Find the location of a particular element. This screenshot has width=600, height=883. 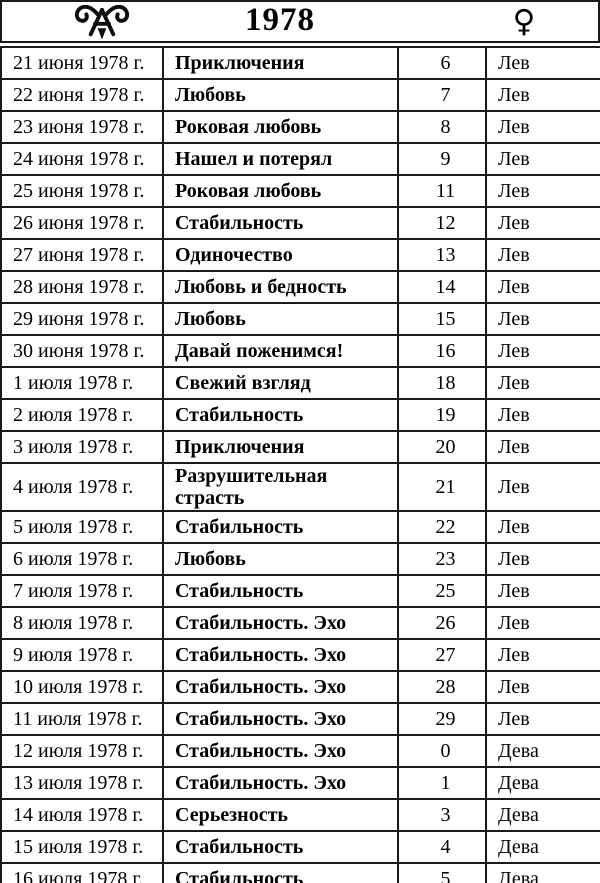

date-cell: 14 июля 1978 г. is located at coordinates (82, 815).